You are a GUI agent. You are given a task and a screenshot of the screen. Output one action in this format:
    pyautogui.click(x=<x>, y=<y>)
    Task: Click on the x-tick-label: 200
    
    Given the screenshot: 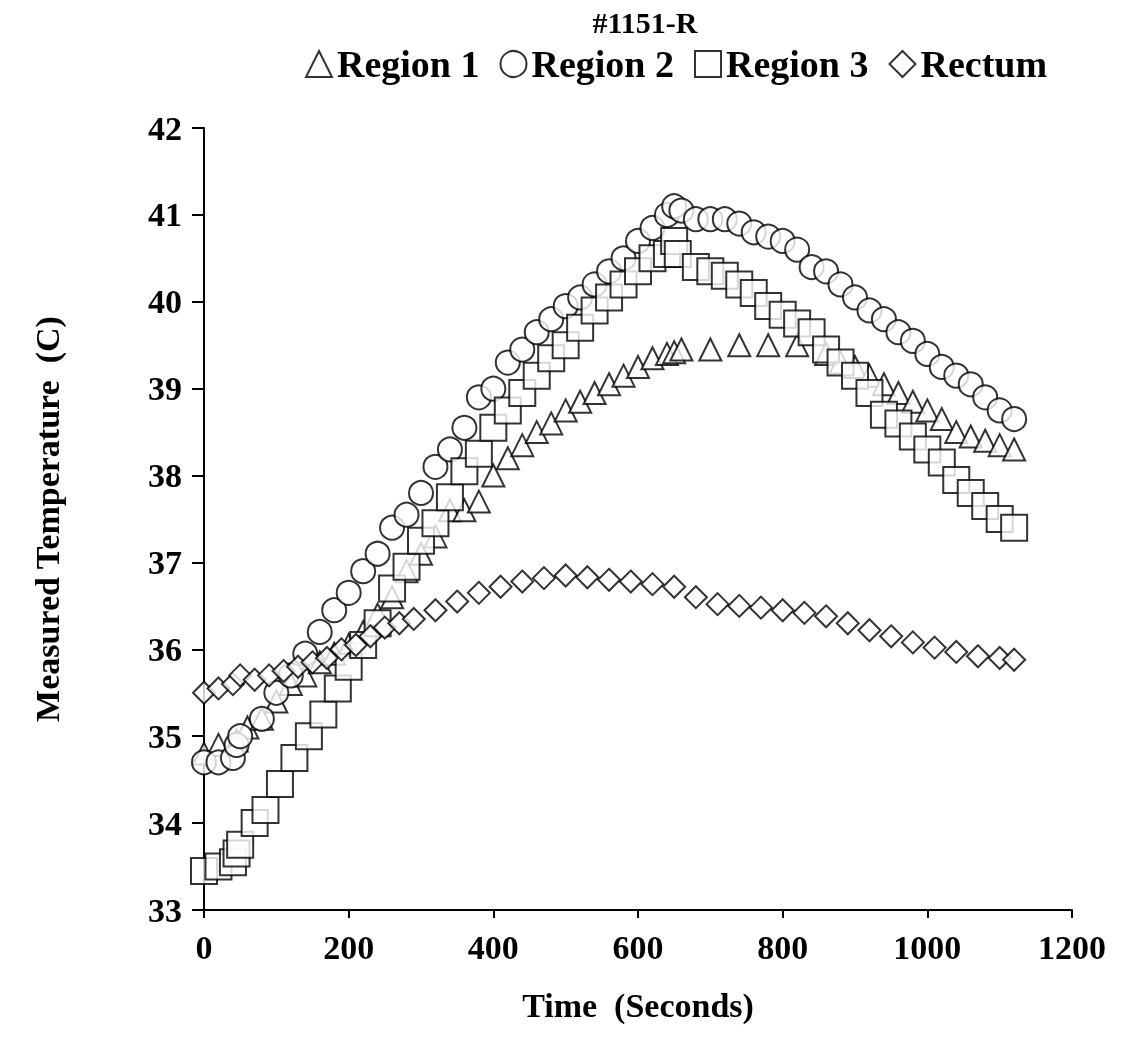 What is the action you would take?
    pyautogui.click(x=349, y=947)
    